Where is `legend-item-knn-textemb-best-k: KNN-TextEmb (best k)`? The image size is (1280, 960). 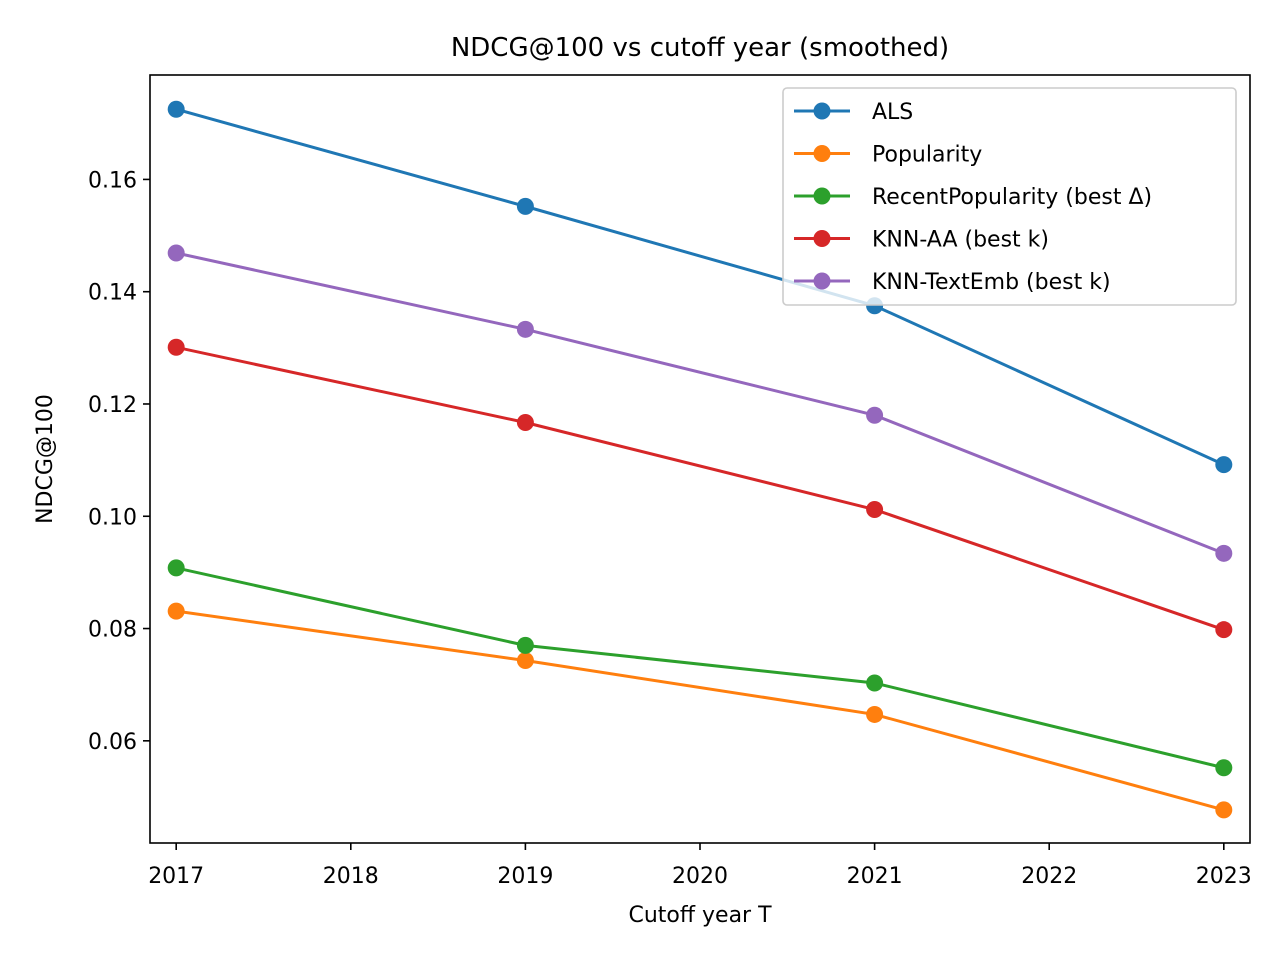
legend-item-knn-textemb-best-k: KNN-TextEmb (best k) is located at coordinates (952, 282).